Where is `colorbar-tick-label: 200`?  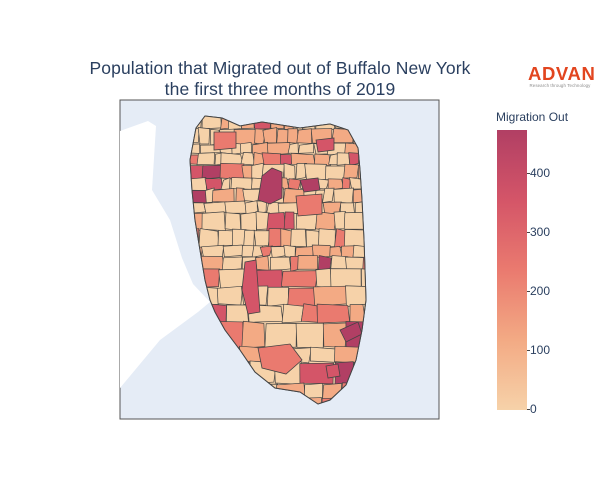
colorbar-tick-label: 200 is located at coordinates (540, 291).